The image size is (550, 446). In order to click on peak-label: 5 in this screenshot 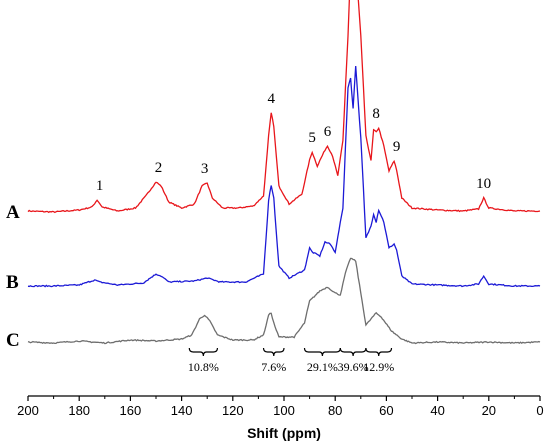, I will do `click(312, 138)`.